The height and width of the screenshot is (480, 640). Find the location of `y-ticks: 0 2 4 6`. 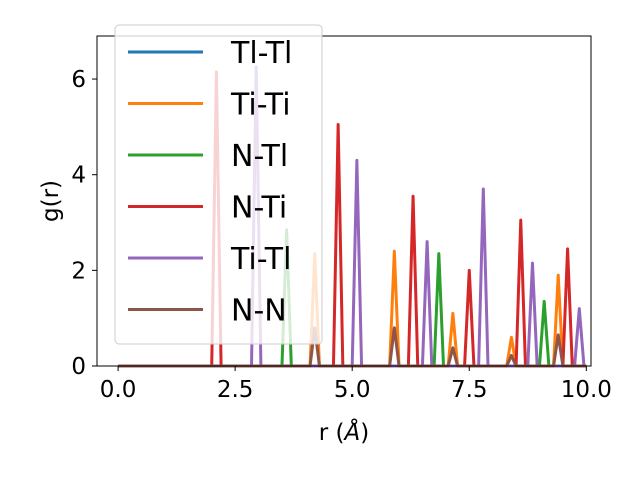

y-ticks: 0 2 4 6 is located at coordinates (84, 223).